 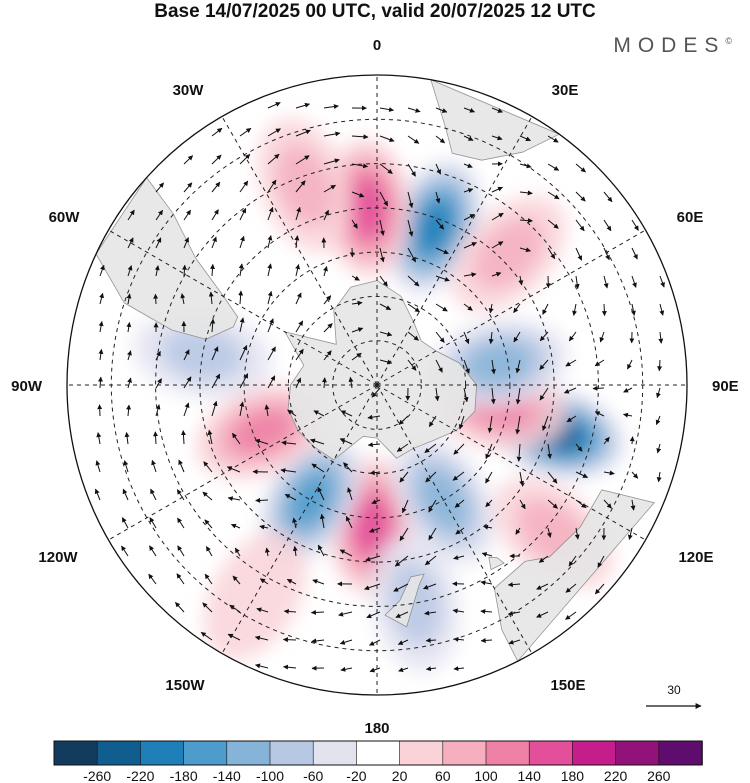 I want to click on colorbar-tick-label: -260, so click(x=97, y=775).